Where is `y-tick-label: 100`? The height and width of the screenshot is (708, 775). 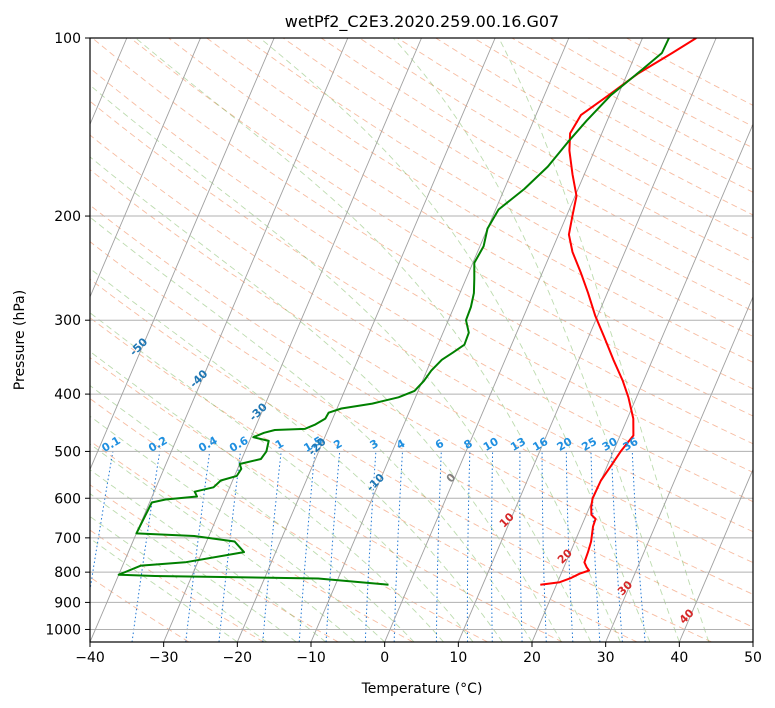 y-tick-label: 100 is located at coordinates (67, 39).